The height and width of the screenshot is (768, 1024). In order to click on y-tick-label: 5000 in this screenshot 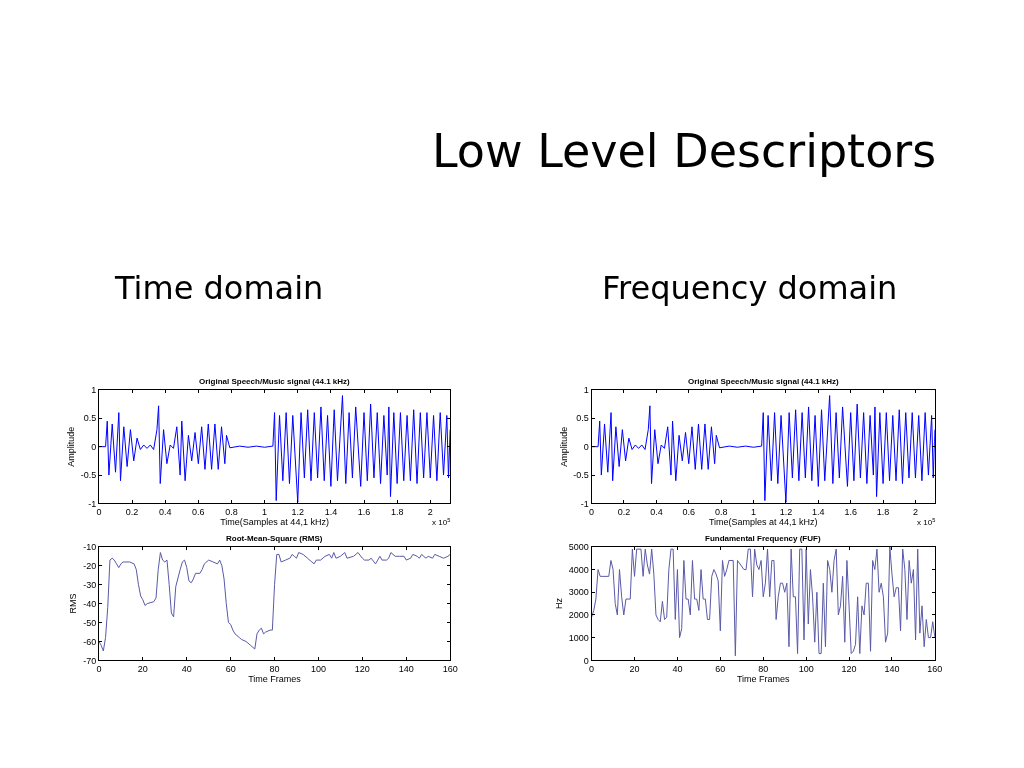, I will do `click(578, 547)`.